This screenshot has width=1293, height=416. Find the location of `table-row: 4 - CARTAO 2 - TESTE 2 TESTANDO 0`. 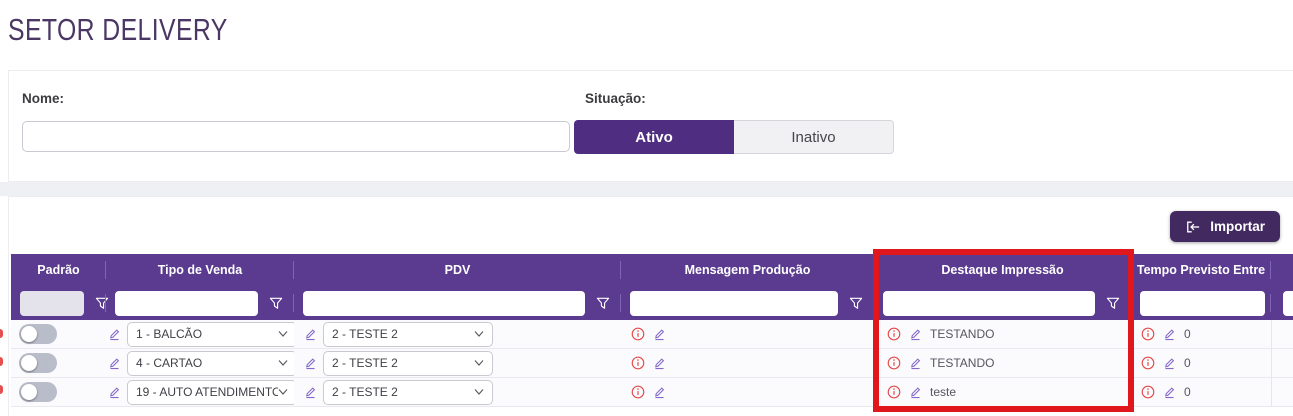

table-row: 4 - CARTAO 2 - TESTE 2 TESTANDO 0 is located at coordinates (652, 363).